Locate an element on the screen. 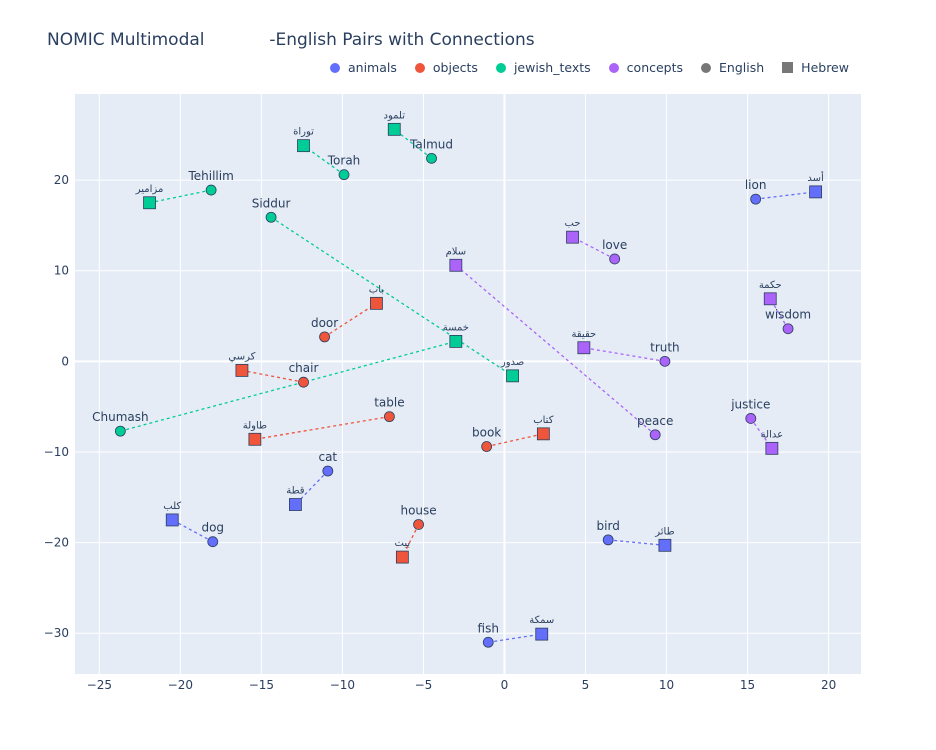 Image resolution: width=936 pixels, height=750 pixels. english-point-torah is located at coordinates (344, 175).